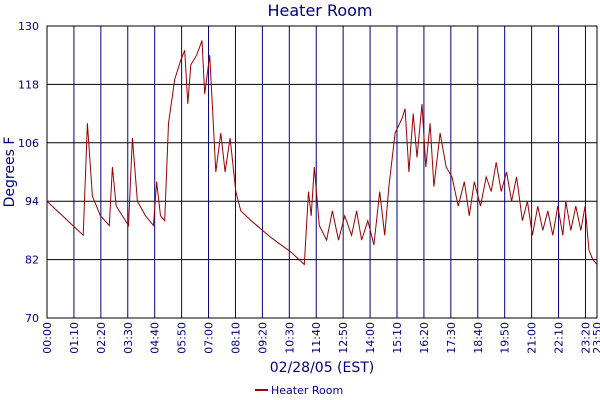 Image resolution: width=600 pixels, height=400 pixels. Describe the element at coordinates (47, 338) in the screenshot. I see `x-tick-label: 00:00` at that location.